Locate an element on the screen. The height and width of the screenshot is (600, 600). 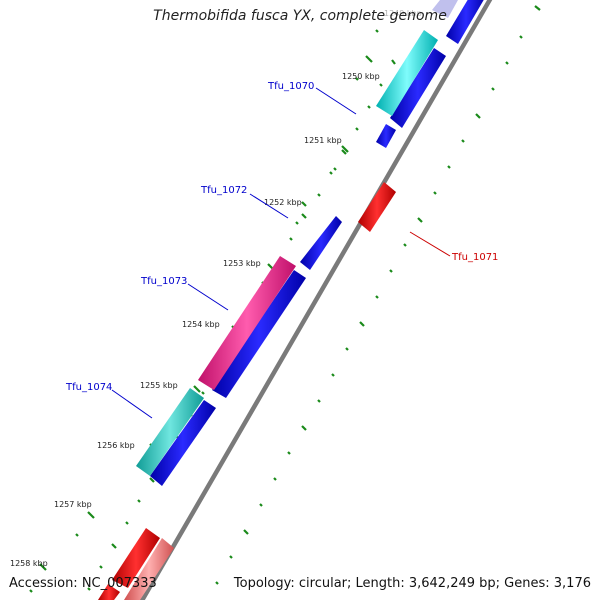
tick-label-1250: 1250 kbp is located at coordinates (361, 76).